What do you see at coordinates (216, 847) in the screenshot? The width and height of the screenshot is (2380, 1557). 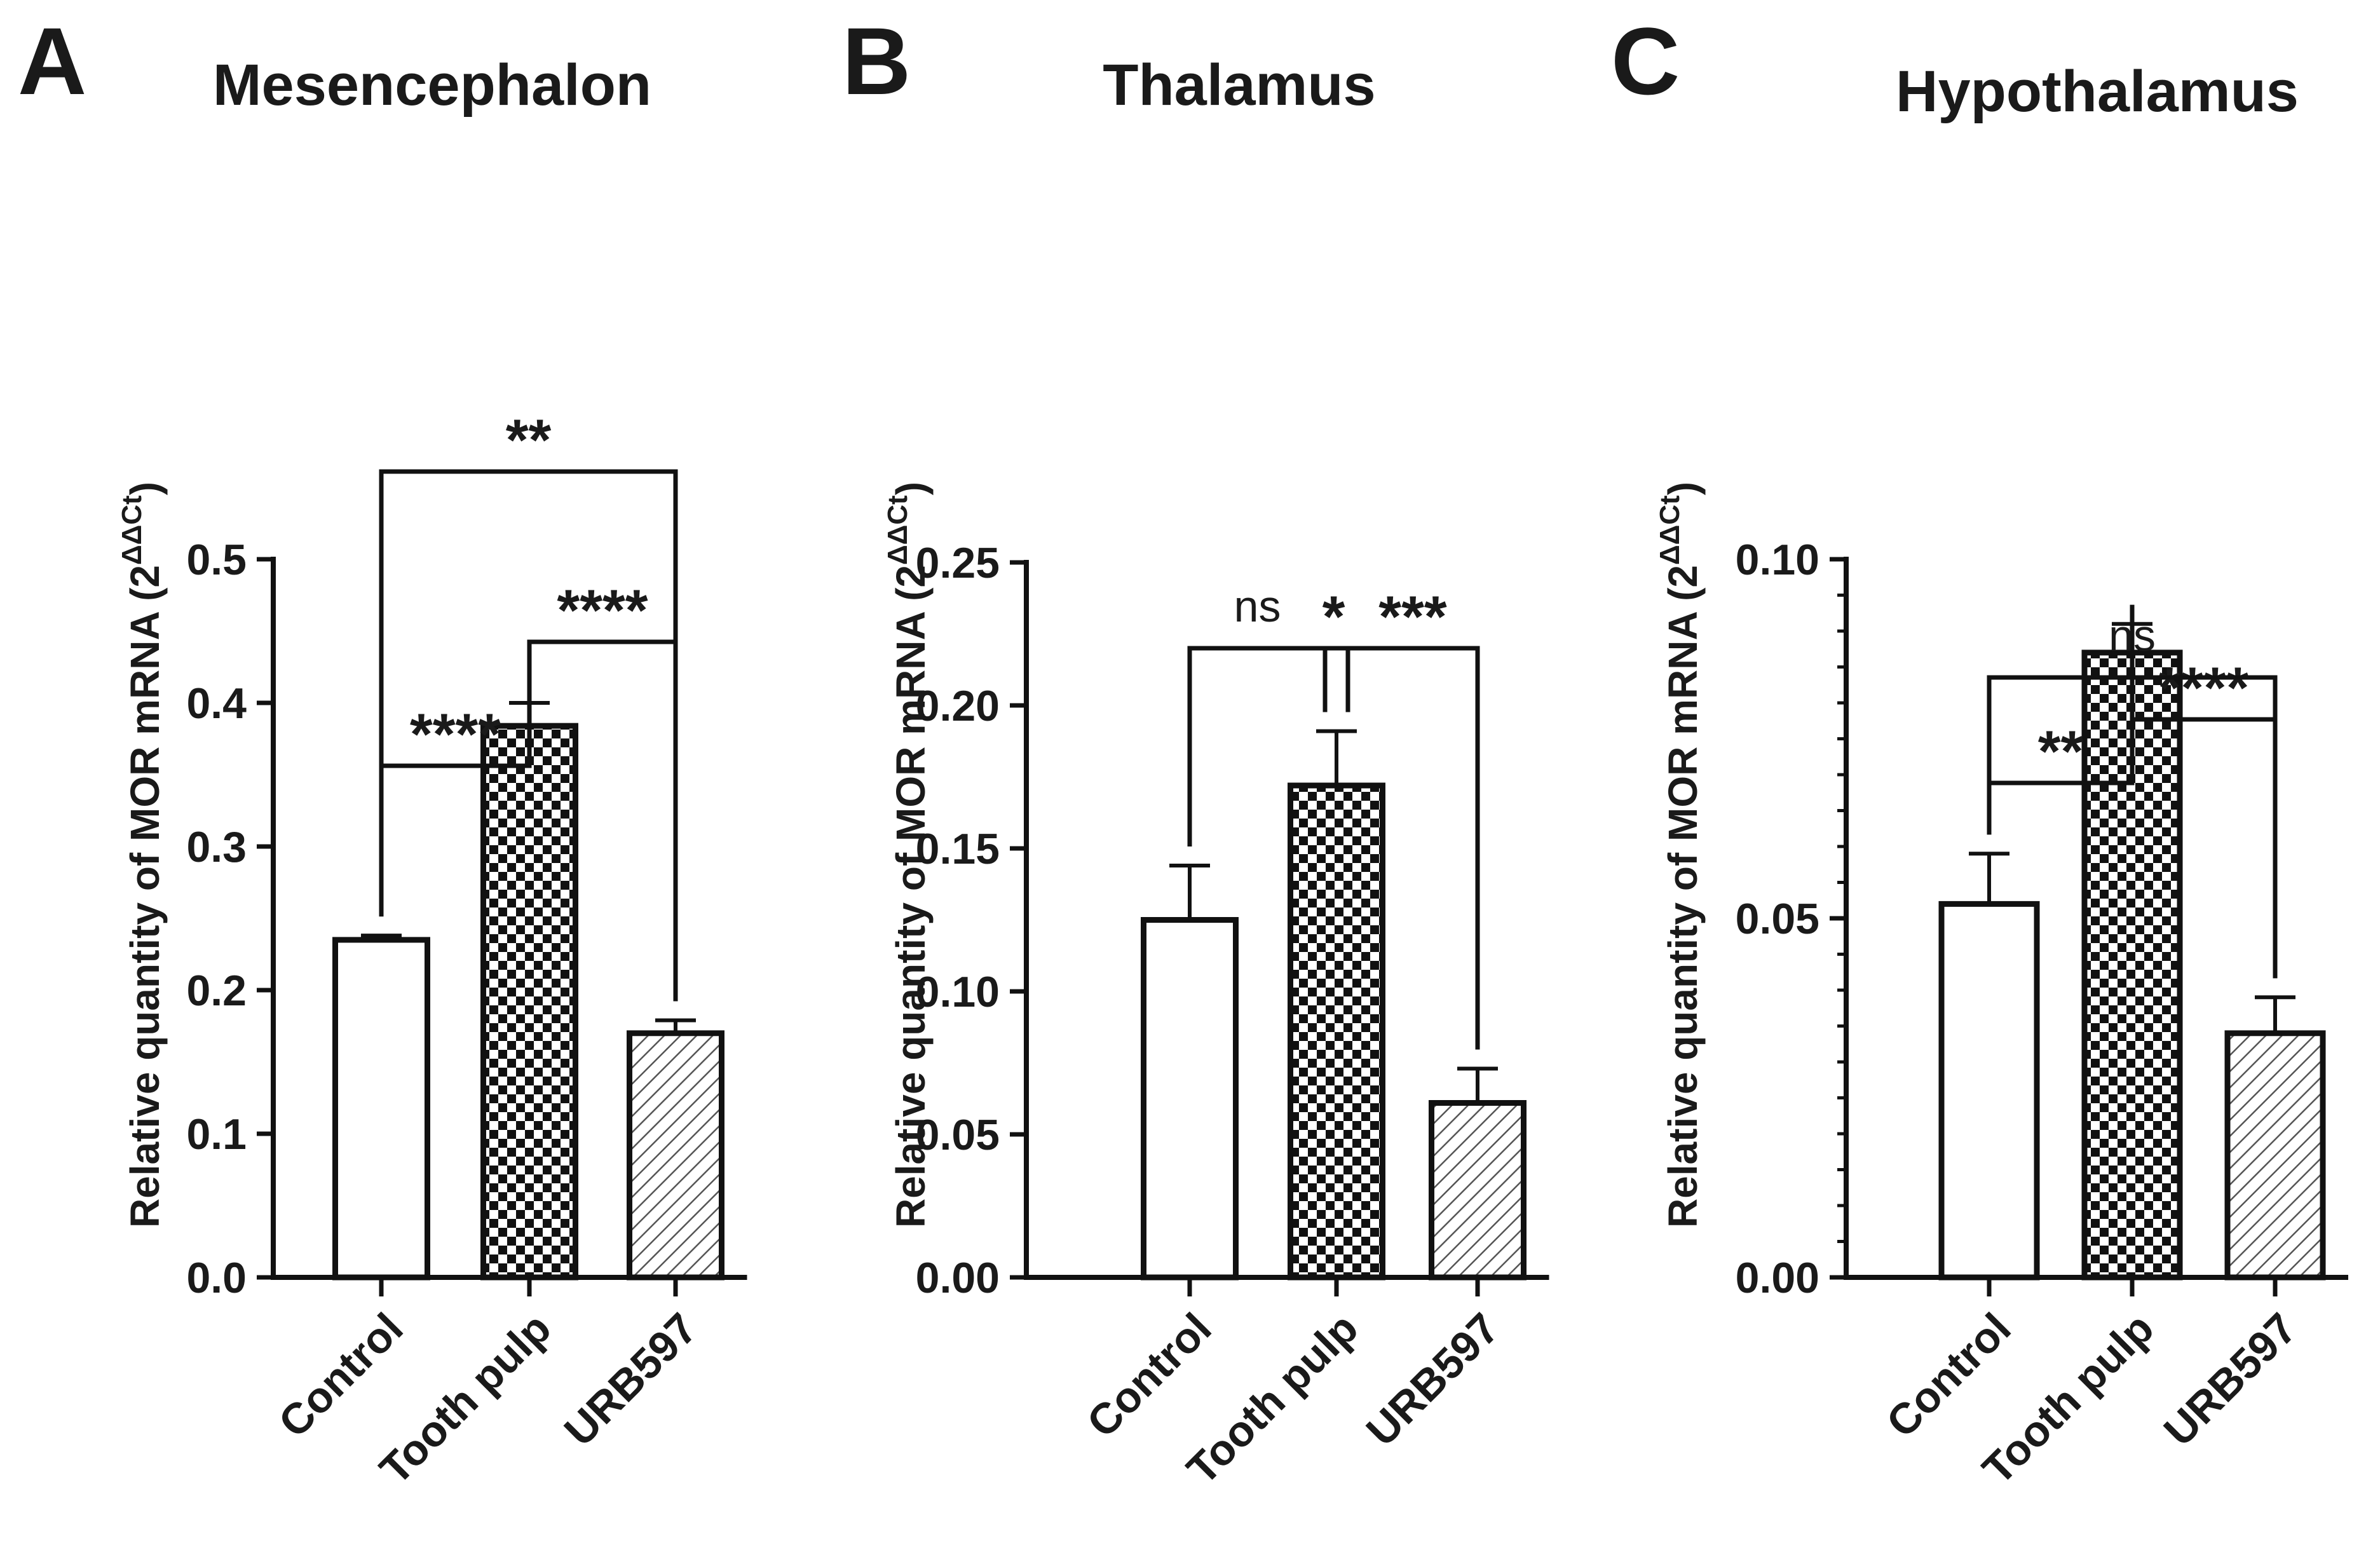 I see `y-tick-label: 0.3` at bounding box center [216, 847].